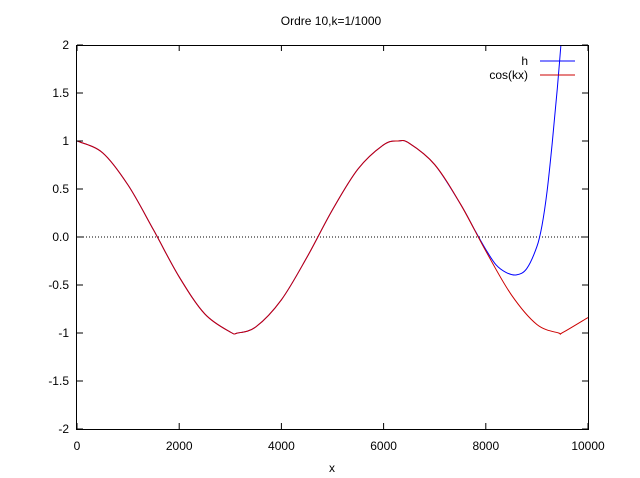 This screenshot has width=640, height=478. Describe the element at coordinates (63, 429) in the screenshot. I see `y-tick-label: -2` at that location.